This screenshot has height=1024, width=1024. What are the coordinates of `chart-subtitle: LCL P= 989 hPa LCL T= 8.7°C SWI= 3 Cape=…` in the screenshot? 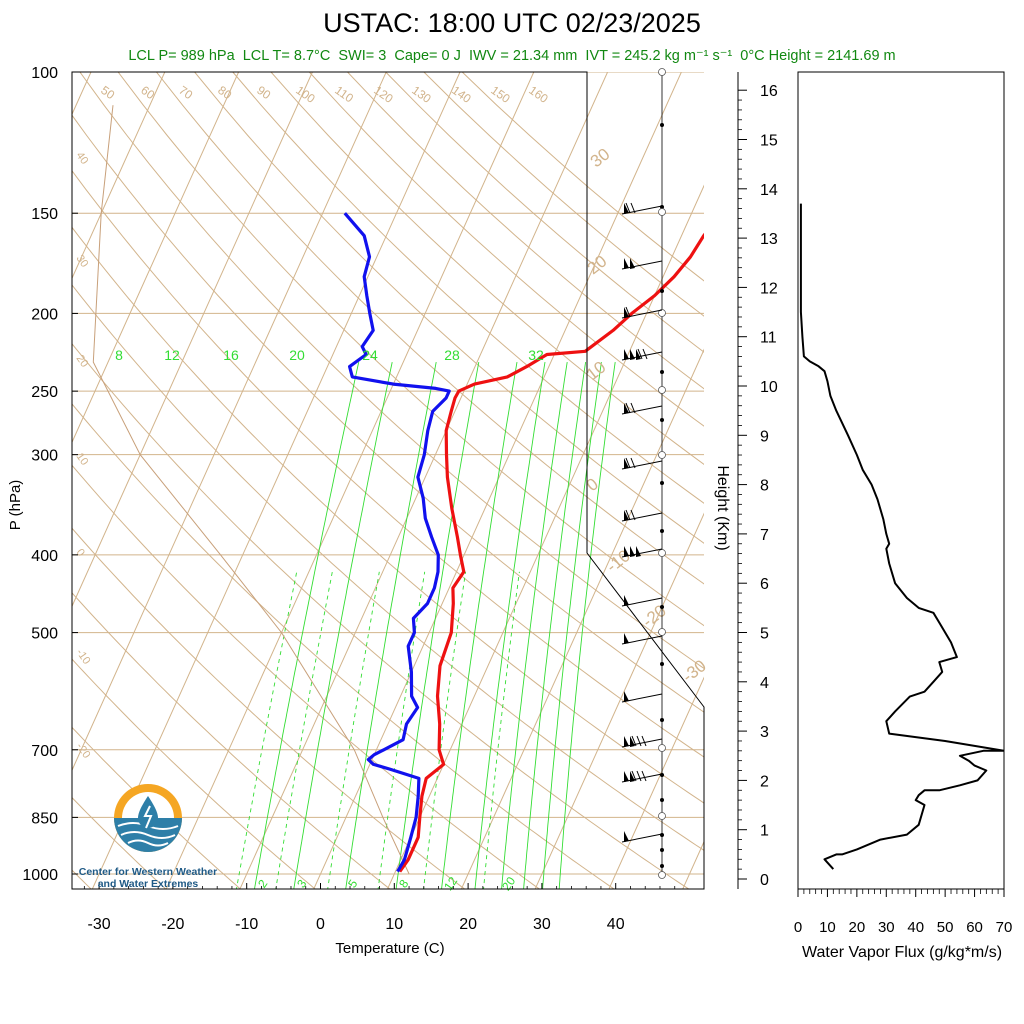 It's located at (512, 56).